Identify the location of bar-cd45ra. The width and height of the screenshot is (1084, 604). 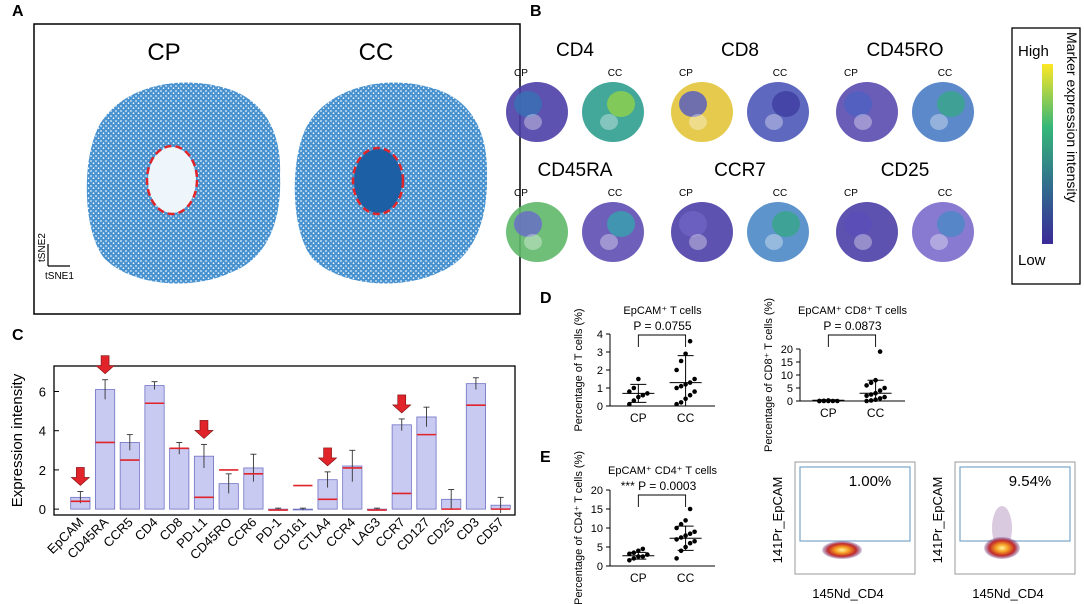
(105, 449).